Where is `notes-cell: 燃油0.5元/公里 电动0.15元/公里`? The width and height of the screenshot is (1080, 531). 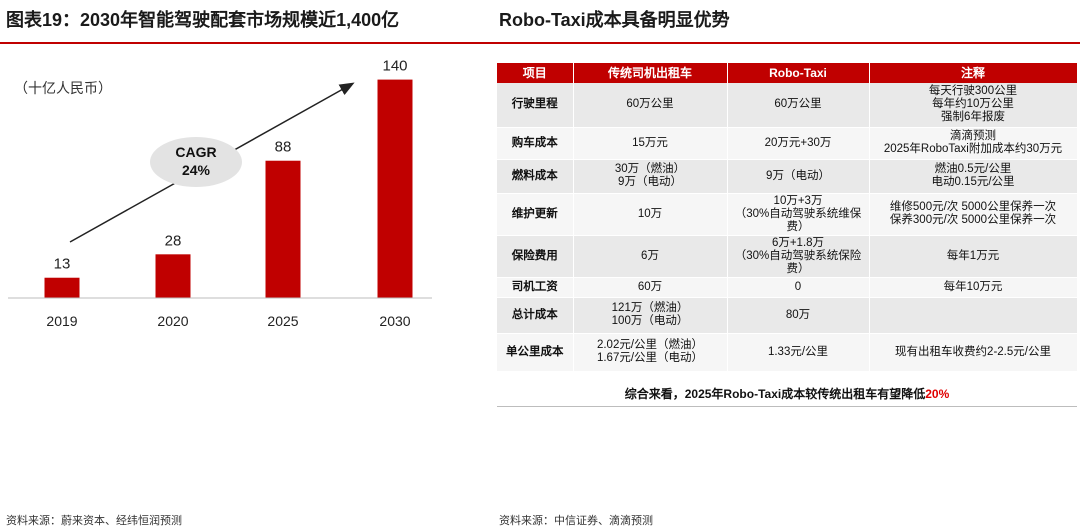 notes-cell: 燃油0.5元/公里 电动0.15元/公里 is located at coordinates (973, 176).